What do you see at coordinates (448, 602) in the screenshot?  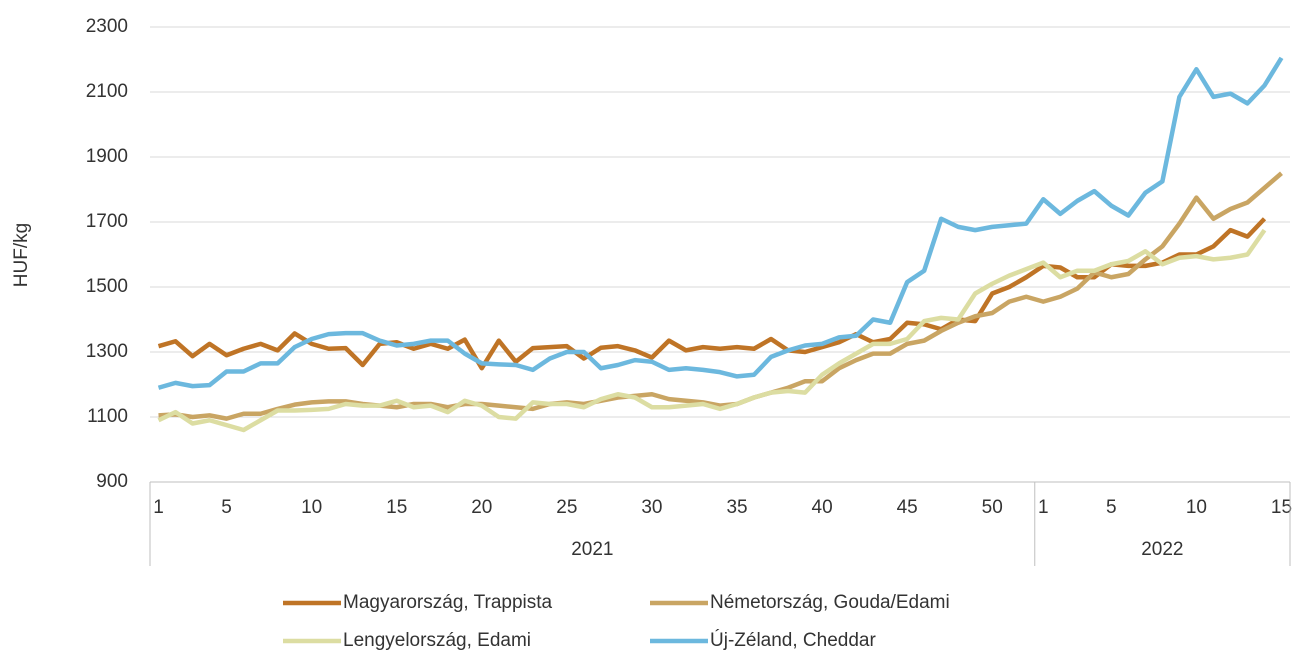 I see `legend-label: Magyarország, Trappista` at bounding box center [448, 602].